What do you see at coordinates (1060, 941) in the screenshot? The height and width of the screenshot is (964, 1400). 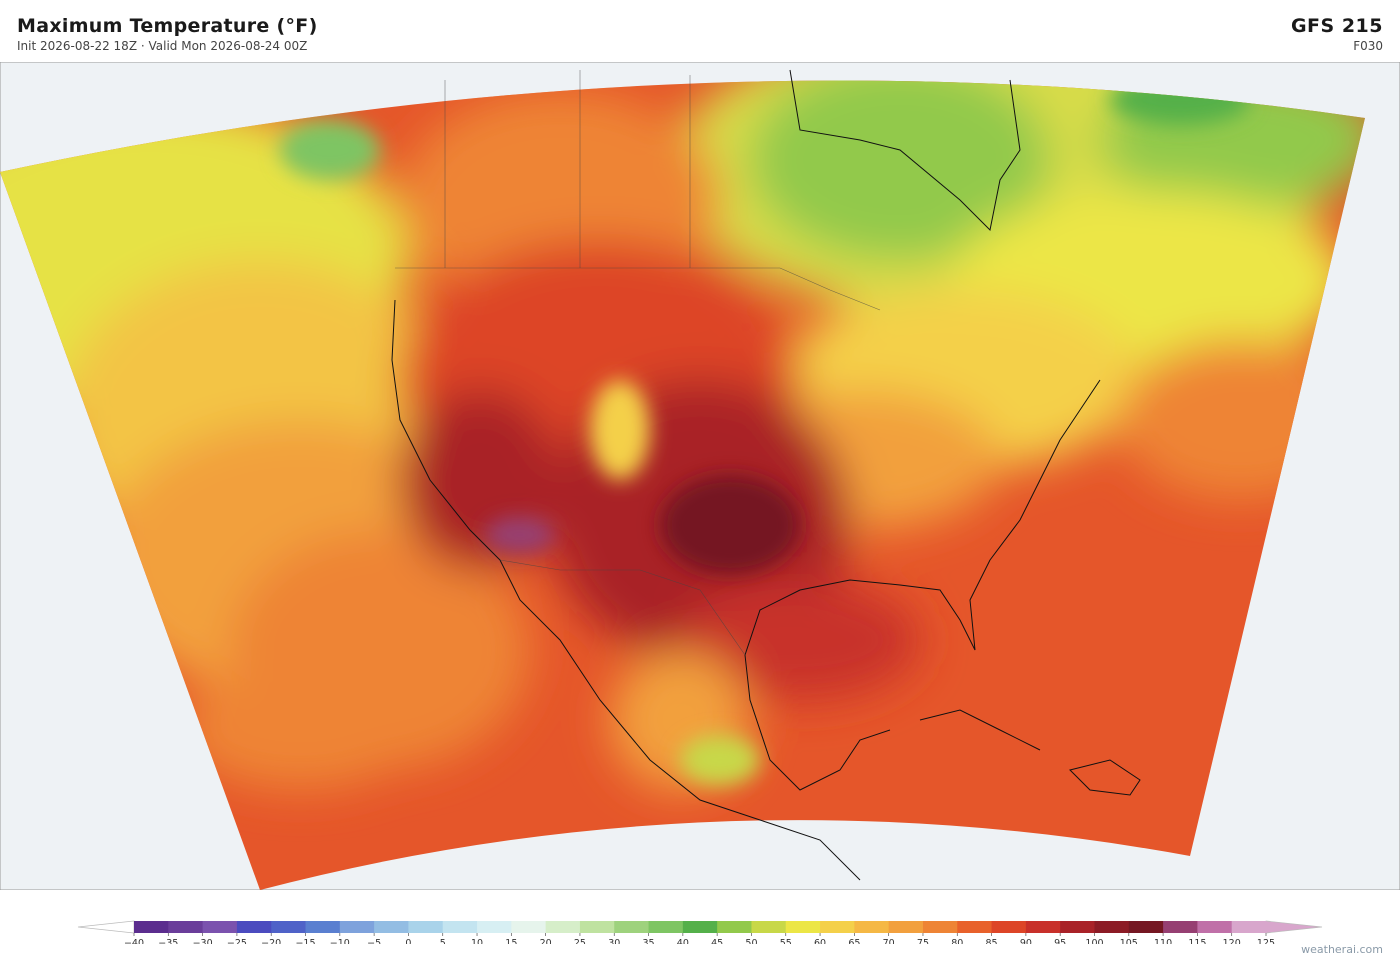 I see `colorbar-tick-label: 95` at bounding box center [1060, 941].